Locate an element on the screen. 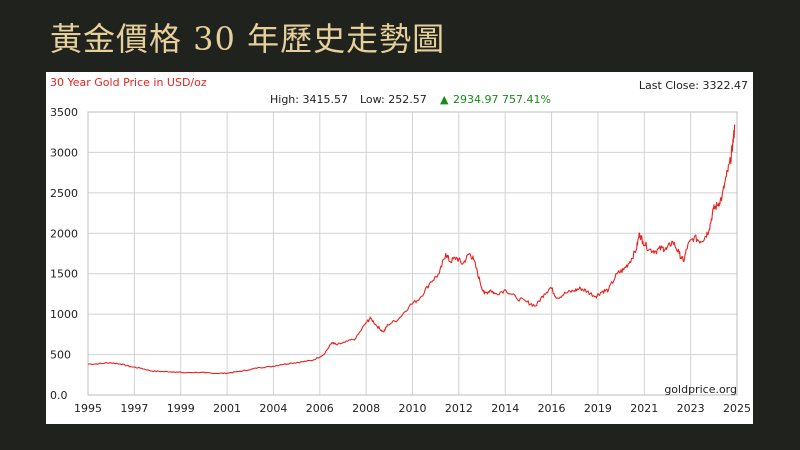  x-tick-label: 2010 is located at coordinates (413, 408).